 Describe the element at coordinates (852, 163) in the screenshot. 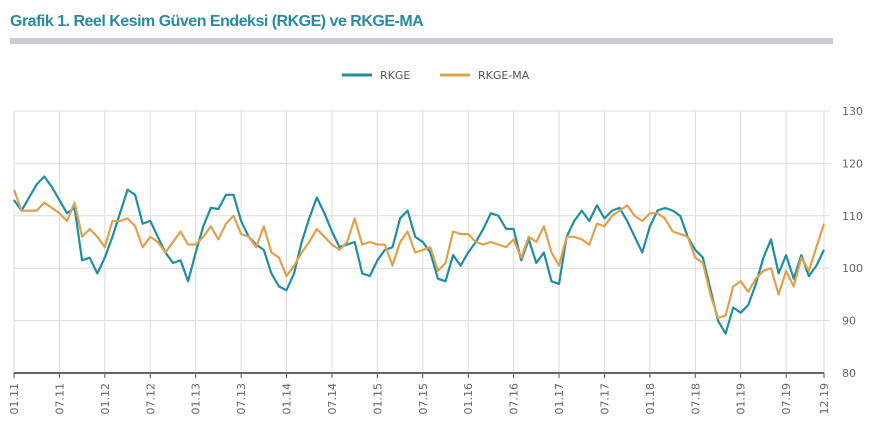

I see `y-tick-label: 120` at that location.